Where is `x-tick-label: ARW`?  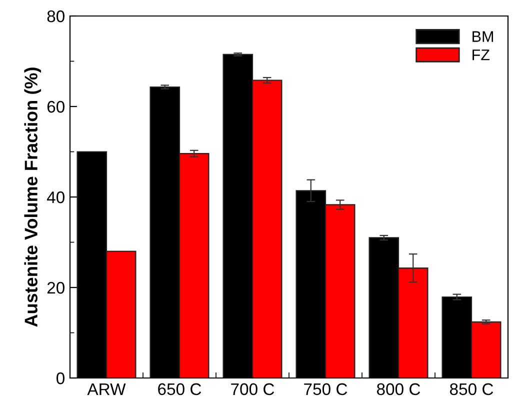 x-tick-label: ARW is located at coordinates (106, 389).